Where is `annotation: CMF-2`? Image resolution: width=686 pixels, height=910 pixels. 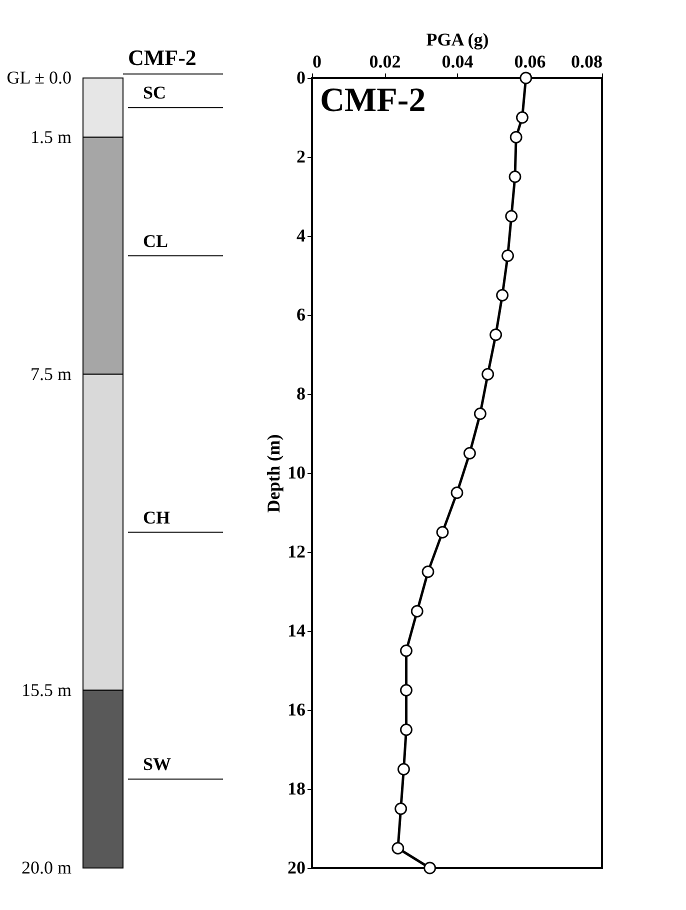
annotation: CMF-2 is located at coordinates (373, 100).